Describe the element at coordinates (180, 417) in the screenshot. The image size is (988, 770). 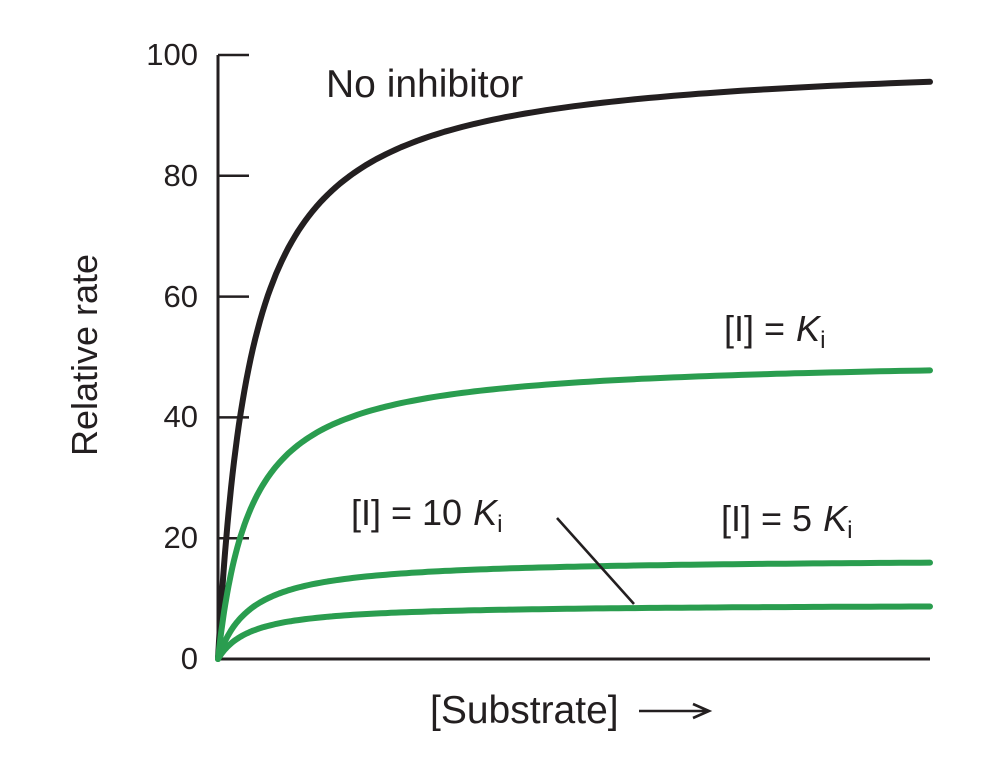
I see `y-tick-label: 40` at that location.